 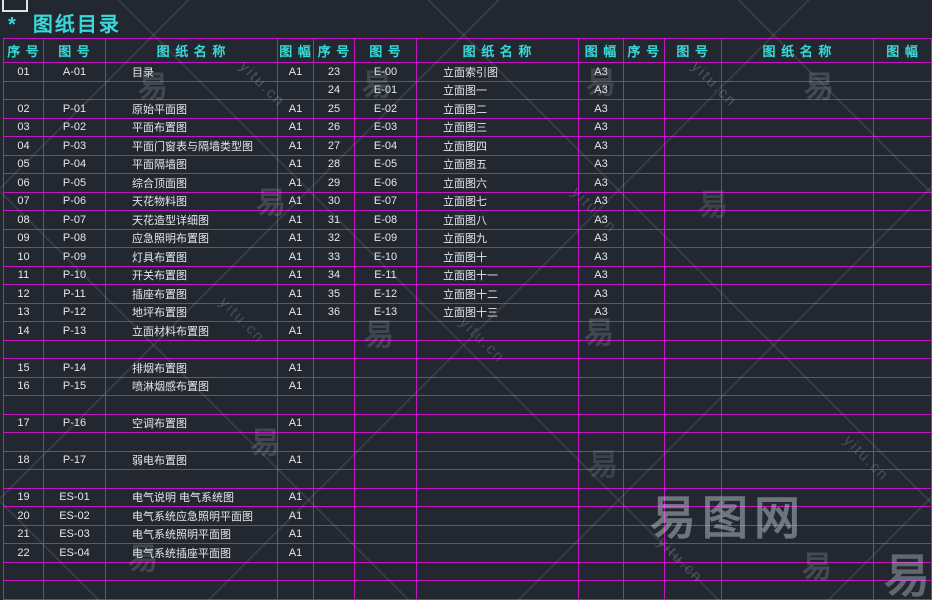 What do you see at coordinates (191, 127) in the screenshot?
I see `cell-name: 平面布置图` at bounding box center [191, 127].